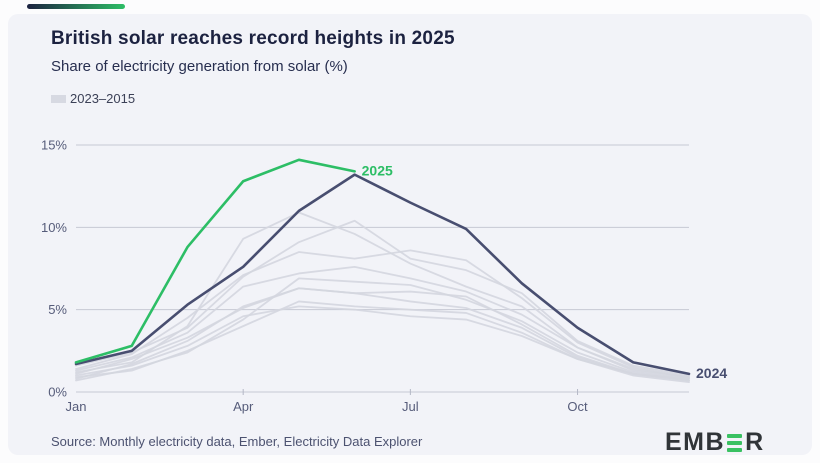 The image size is (820, 463). I want to click on accent-gradient-bar, so click(76, 6).